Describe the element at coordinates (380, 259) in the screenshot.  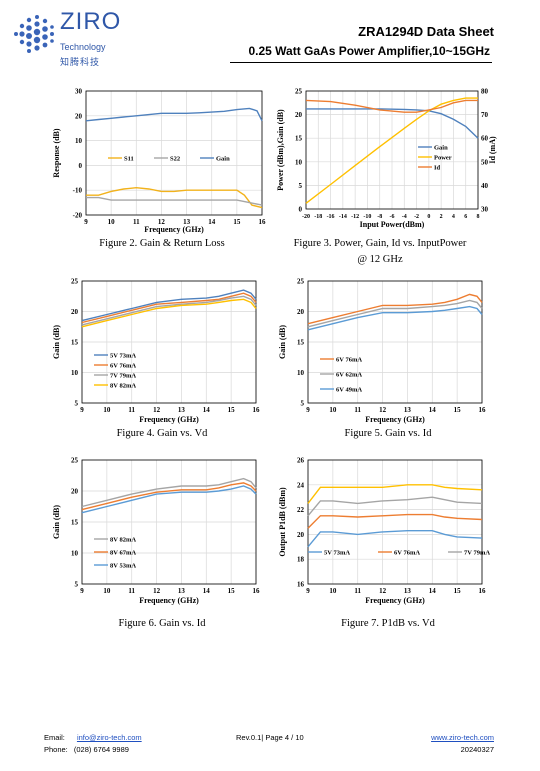
I see `caption-fig3-condition: @ 12 GHz` at that location.